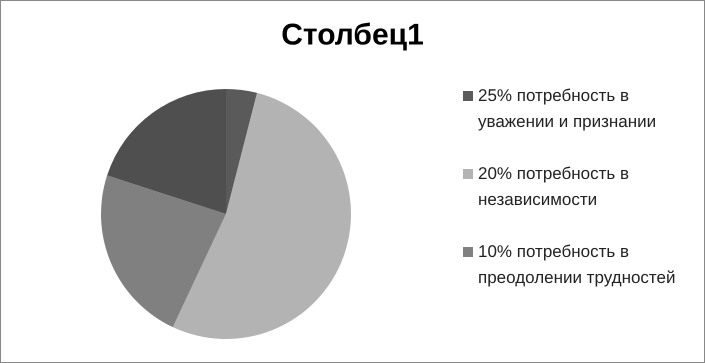  Describe the element at coordinates (352, 35) in the screenshot. I see `chart-title: Столбец1` at that location.